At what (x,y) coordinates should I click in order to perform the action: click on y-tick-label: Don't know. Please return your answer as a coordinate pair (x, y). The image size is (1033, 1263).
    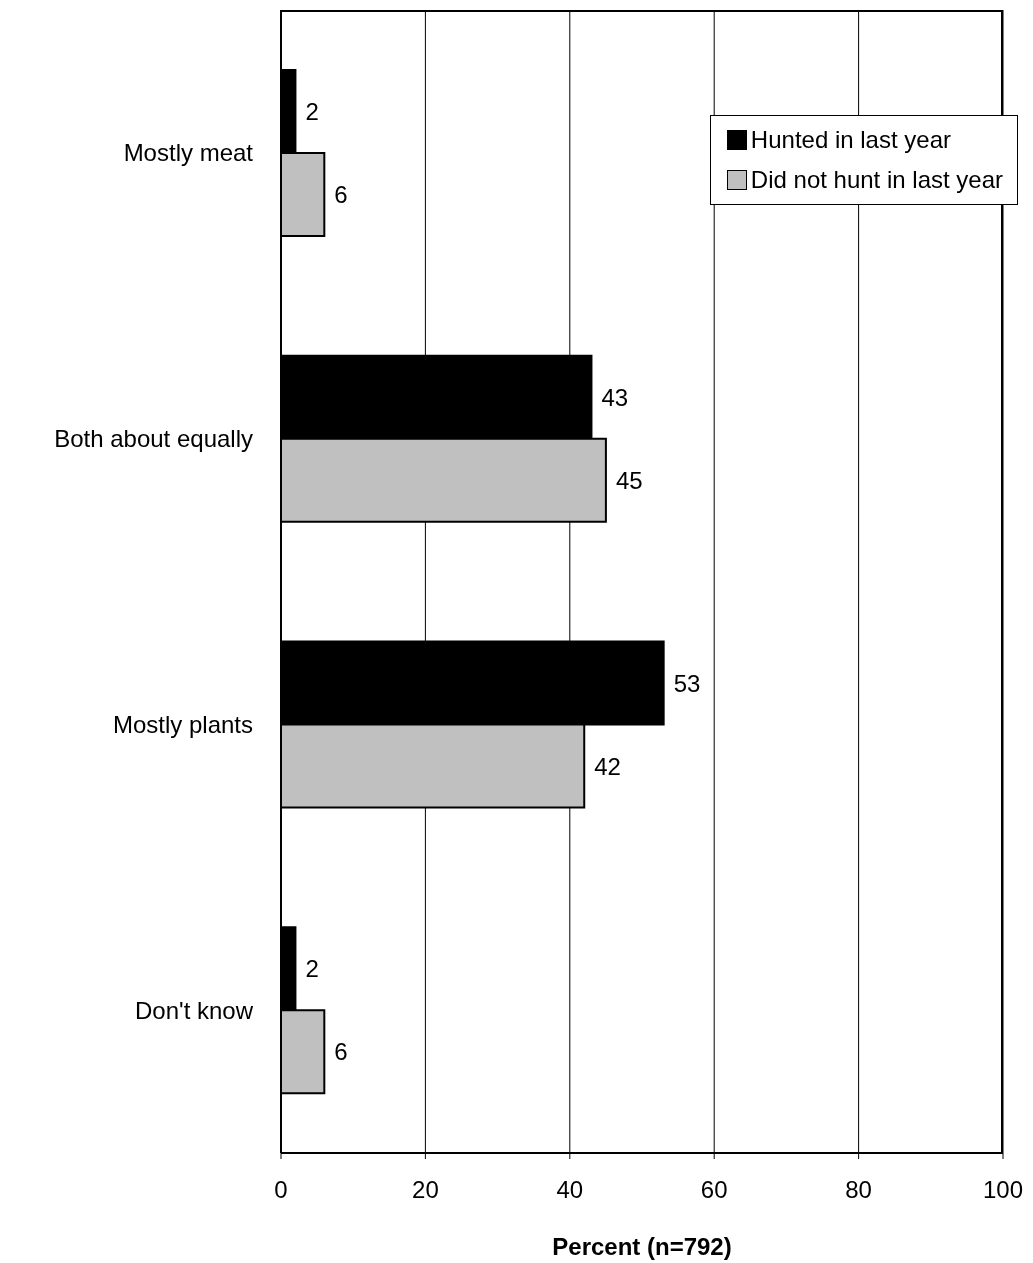
    Looking at the image, I should click on (194, 1010).